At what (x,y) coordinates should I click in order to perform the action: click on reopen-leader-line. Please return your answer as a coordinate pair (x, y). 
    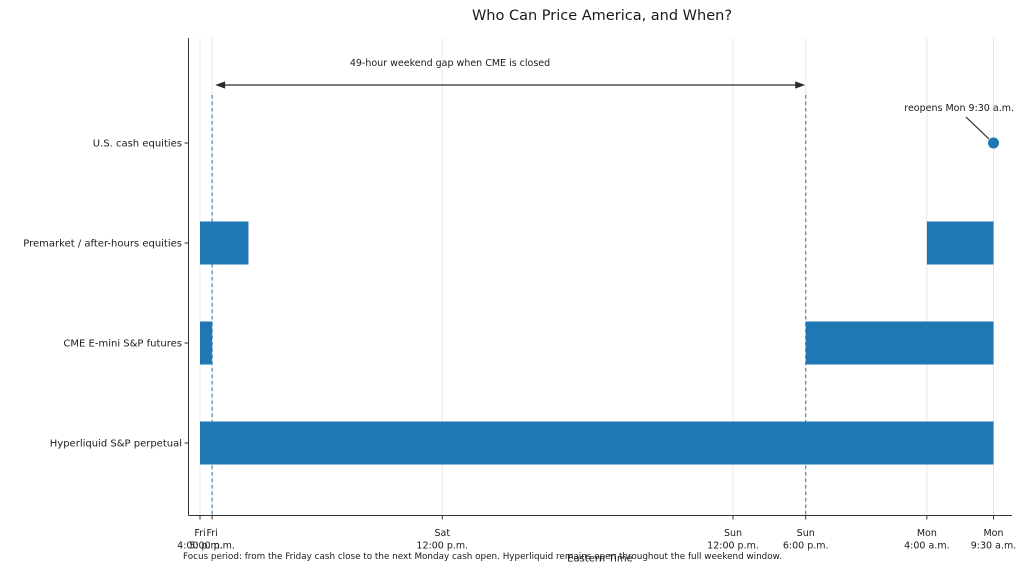
    Looking at the image, I should click on (977, 128).